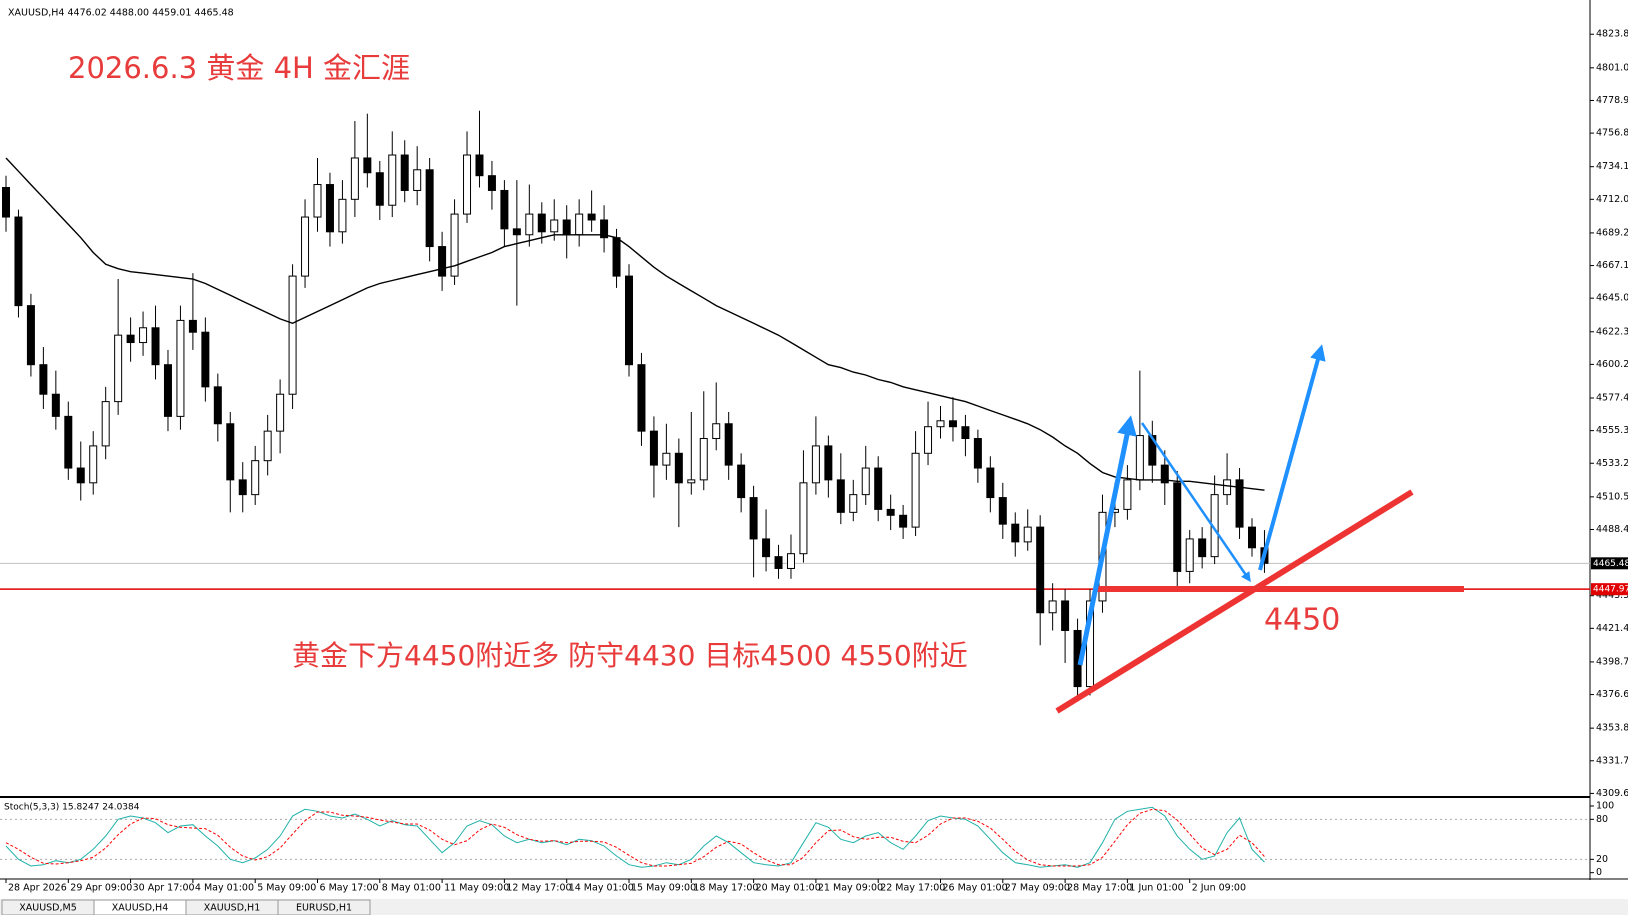  What do you see at coordinates (912, 888) in the screenshot?
I see `x-tick-label: 22 May 17:00` at bounding box center [912, 888].